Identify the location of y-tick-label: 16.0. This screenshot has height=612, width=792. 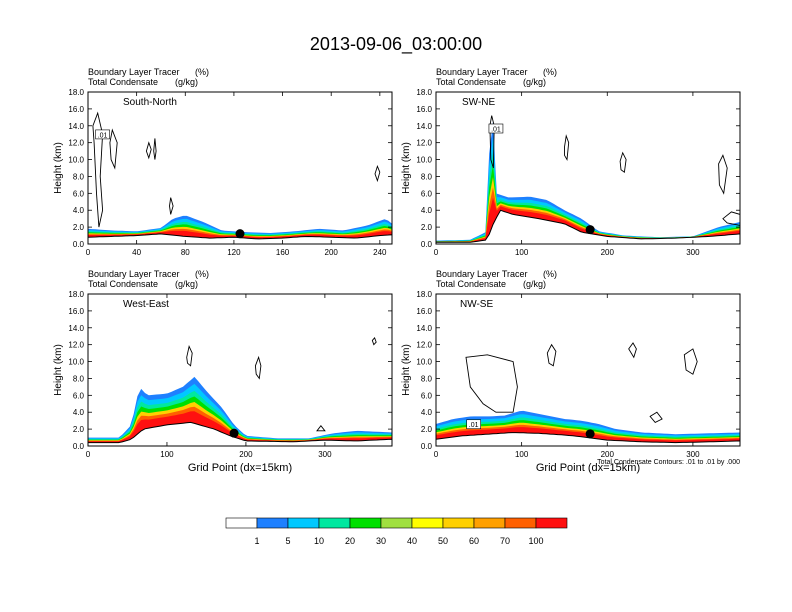
(424, 109).